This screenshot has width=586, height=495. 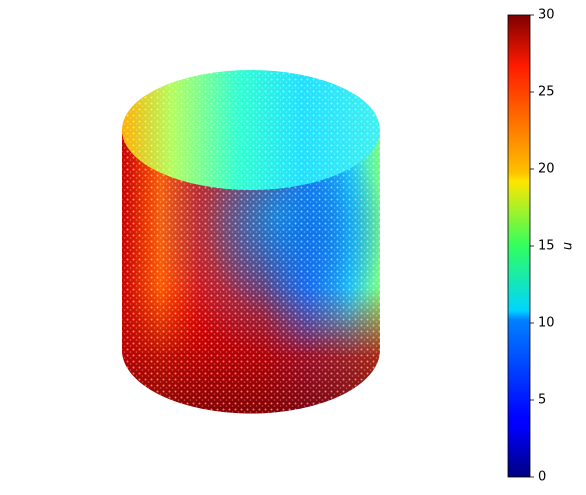 What do you see at coordinates (546, 246) in the screenshot?
I see `colorbar-tick-label: 15` at bounding box center [546, 246].